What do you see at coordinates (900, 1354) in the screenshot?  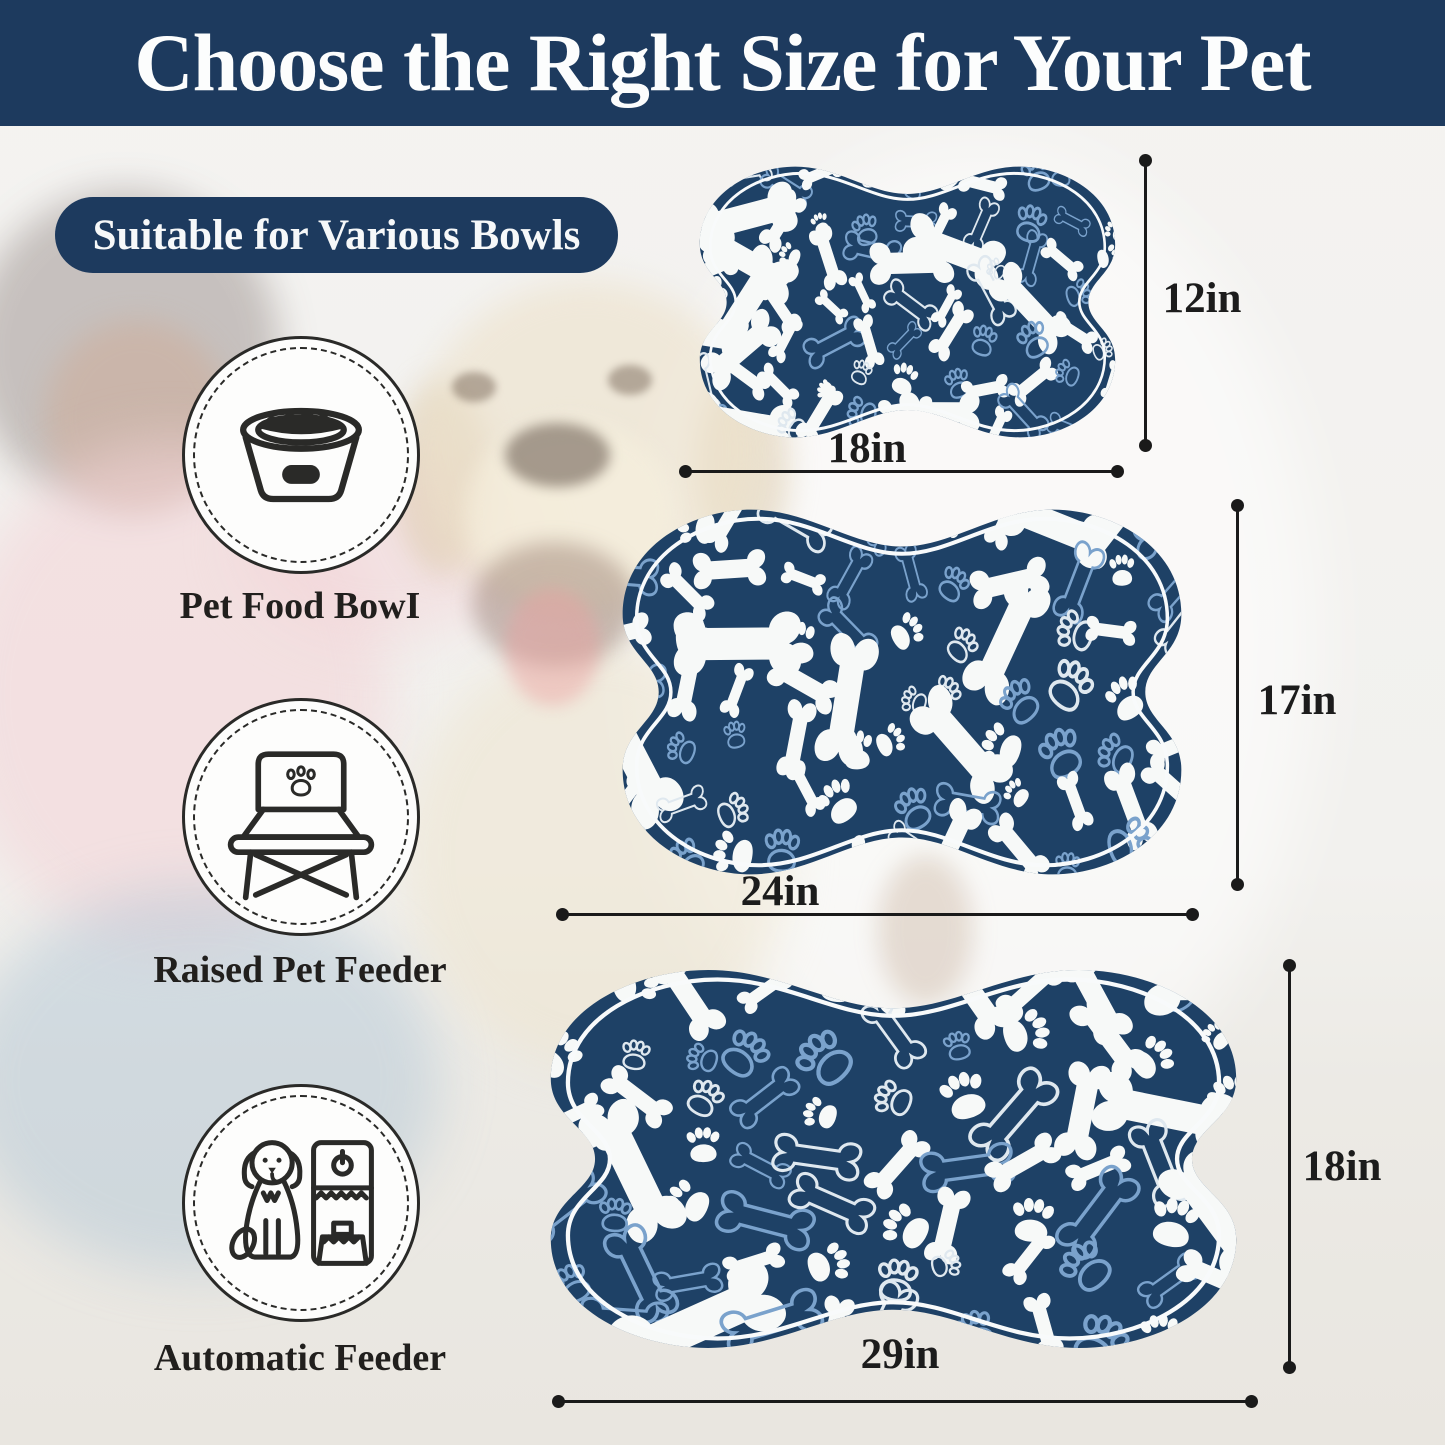 I see `mat-large-width-label: 29in` at bounding box center [900, 1354].